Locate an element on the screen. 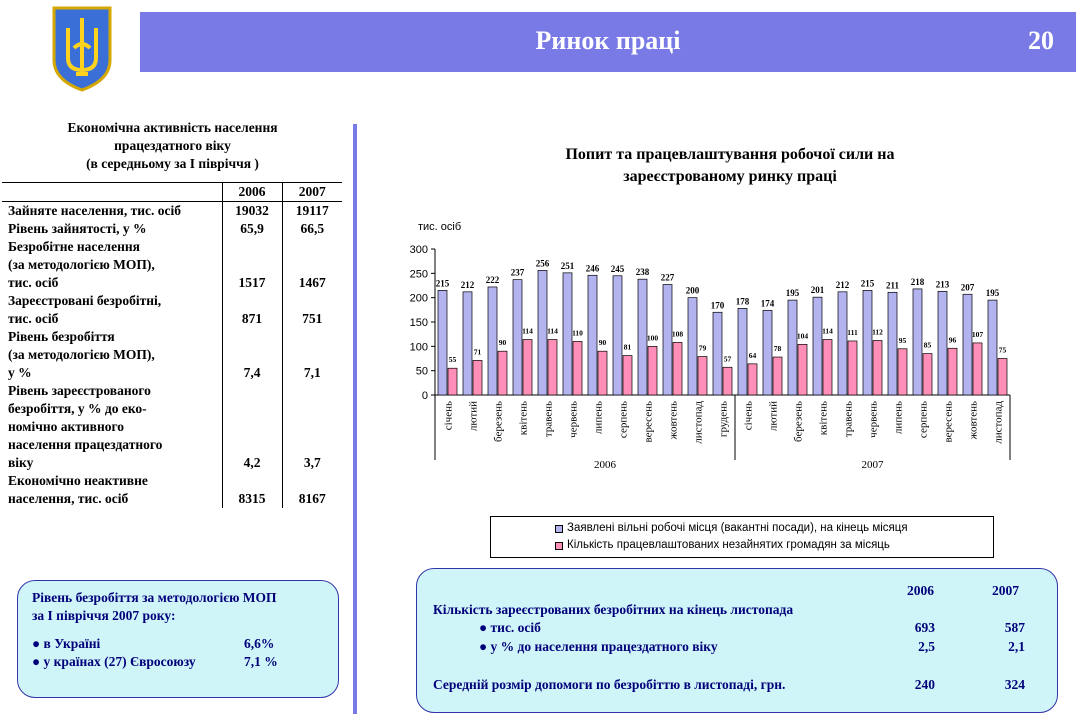  table-header-row: 2006 2007 is located at coordinates (172, 192).